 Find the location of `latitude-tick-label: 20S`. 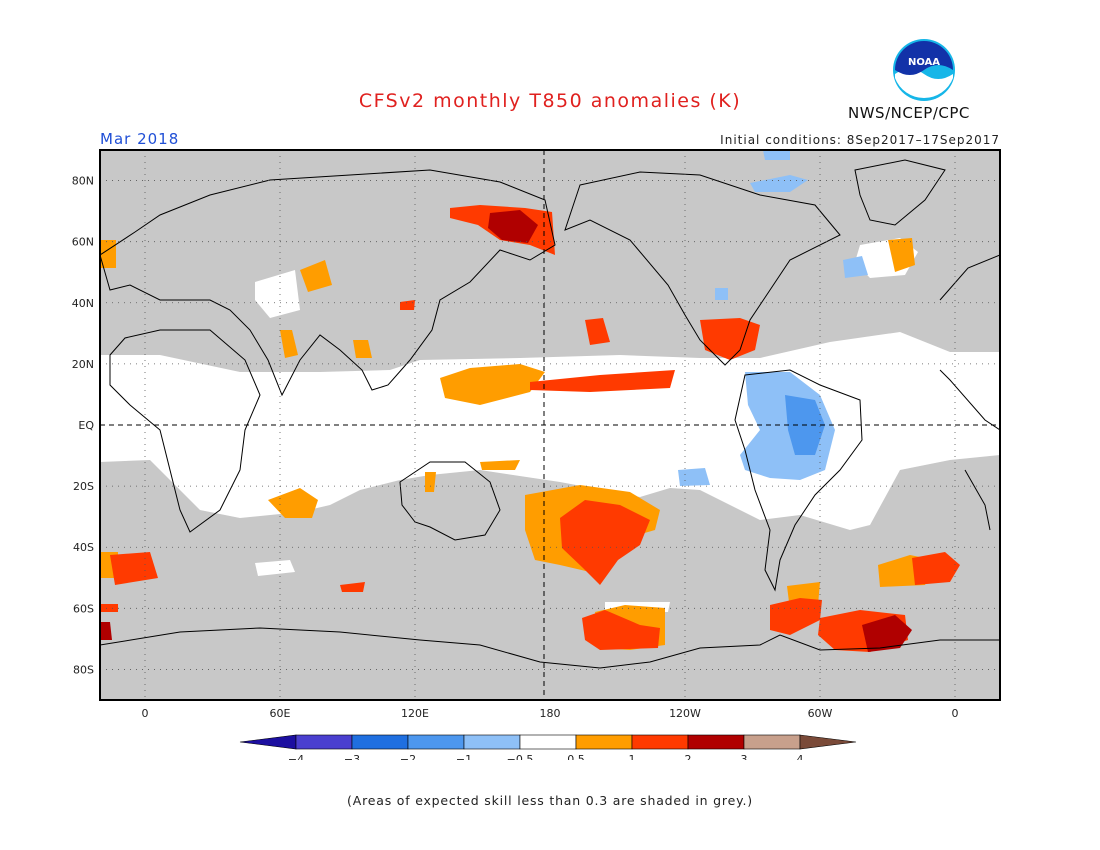

latitude-tick-label: 20S is located at coordinates (83, 486).